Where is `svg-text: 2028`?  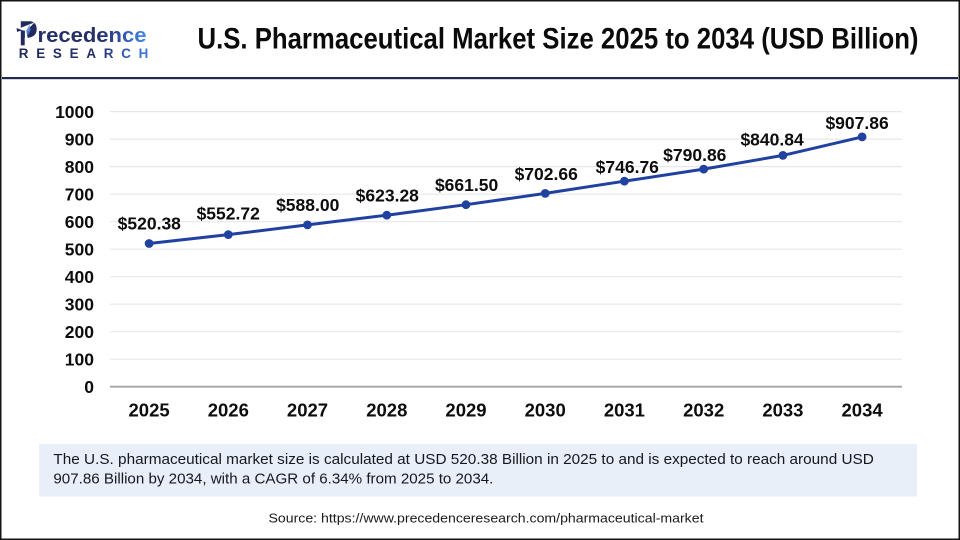
svg-text: 2028 is located at coordinates (386, 410).